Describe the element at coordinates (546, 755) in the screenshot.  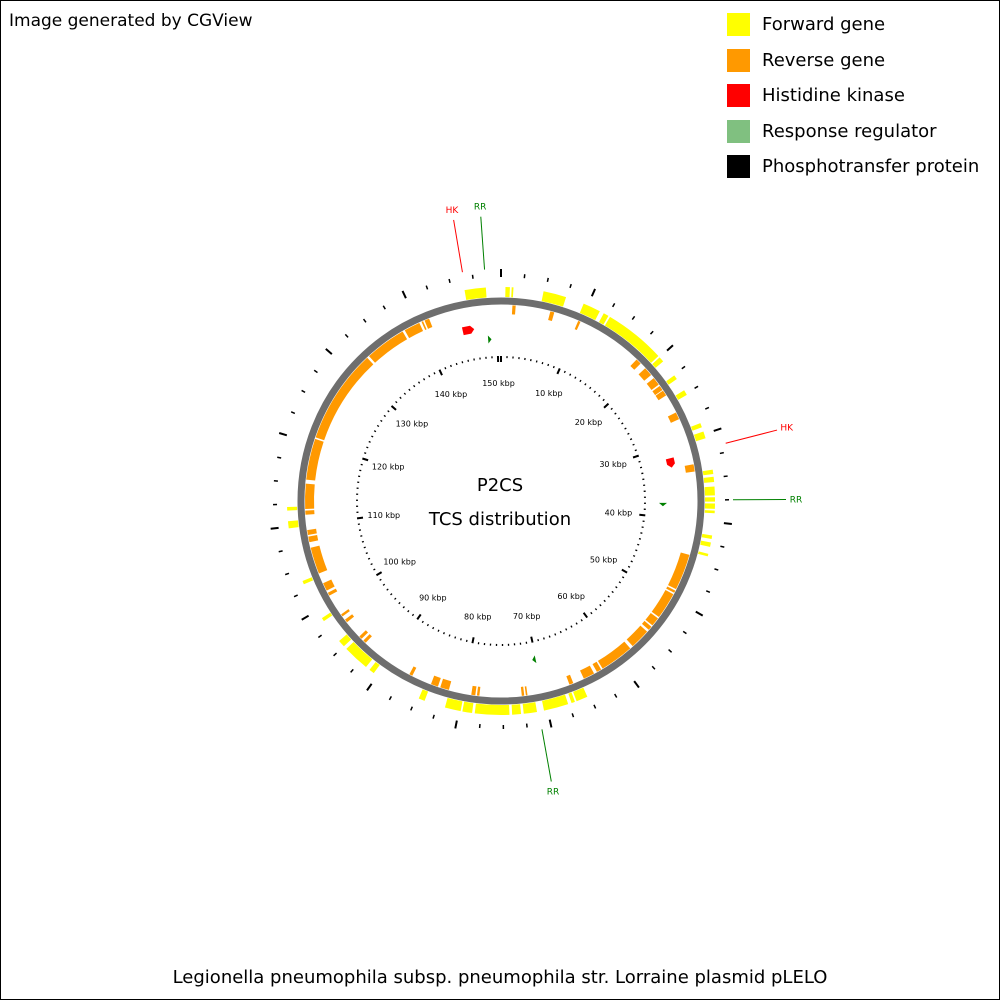
I see `annotation-leader` at that location.